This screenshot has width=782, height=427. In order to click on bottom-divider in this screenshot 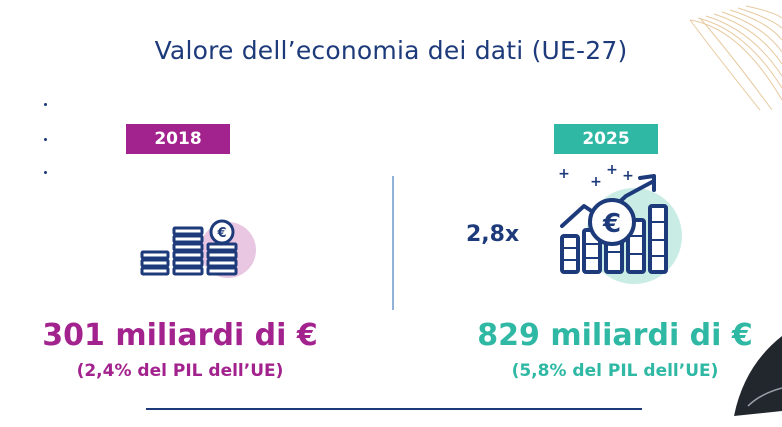, I will do `click(394, 409)`.